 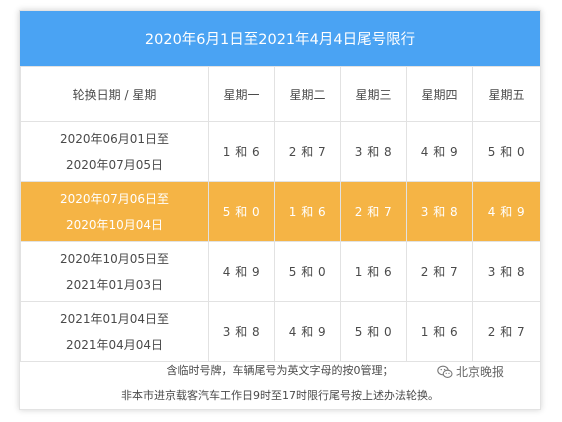 I want to click on monday-pair: 3 和 8, so click(x=241, y=331).